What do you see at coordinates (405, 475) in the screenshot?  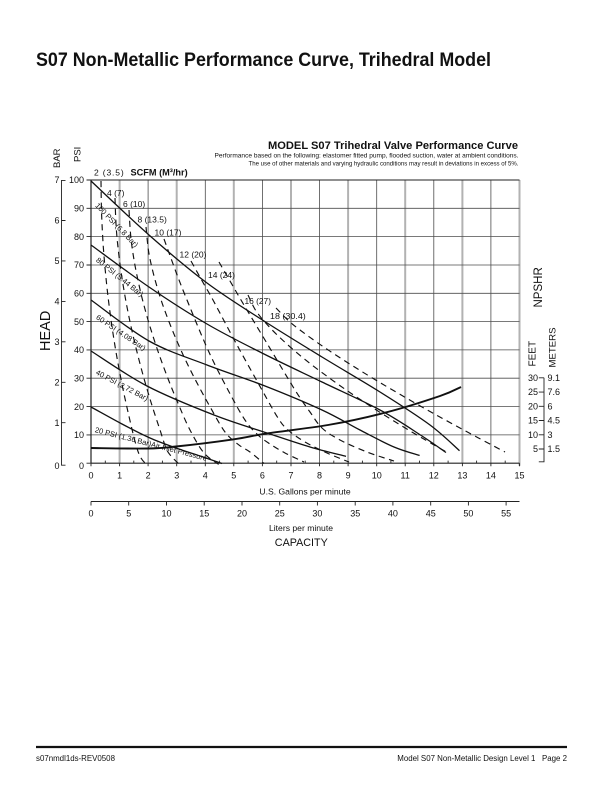 I see `svg-text: 11` at bounding box center [405, 475].